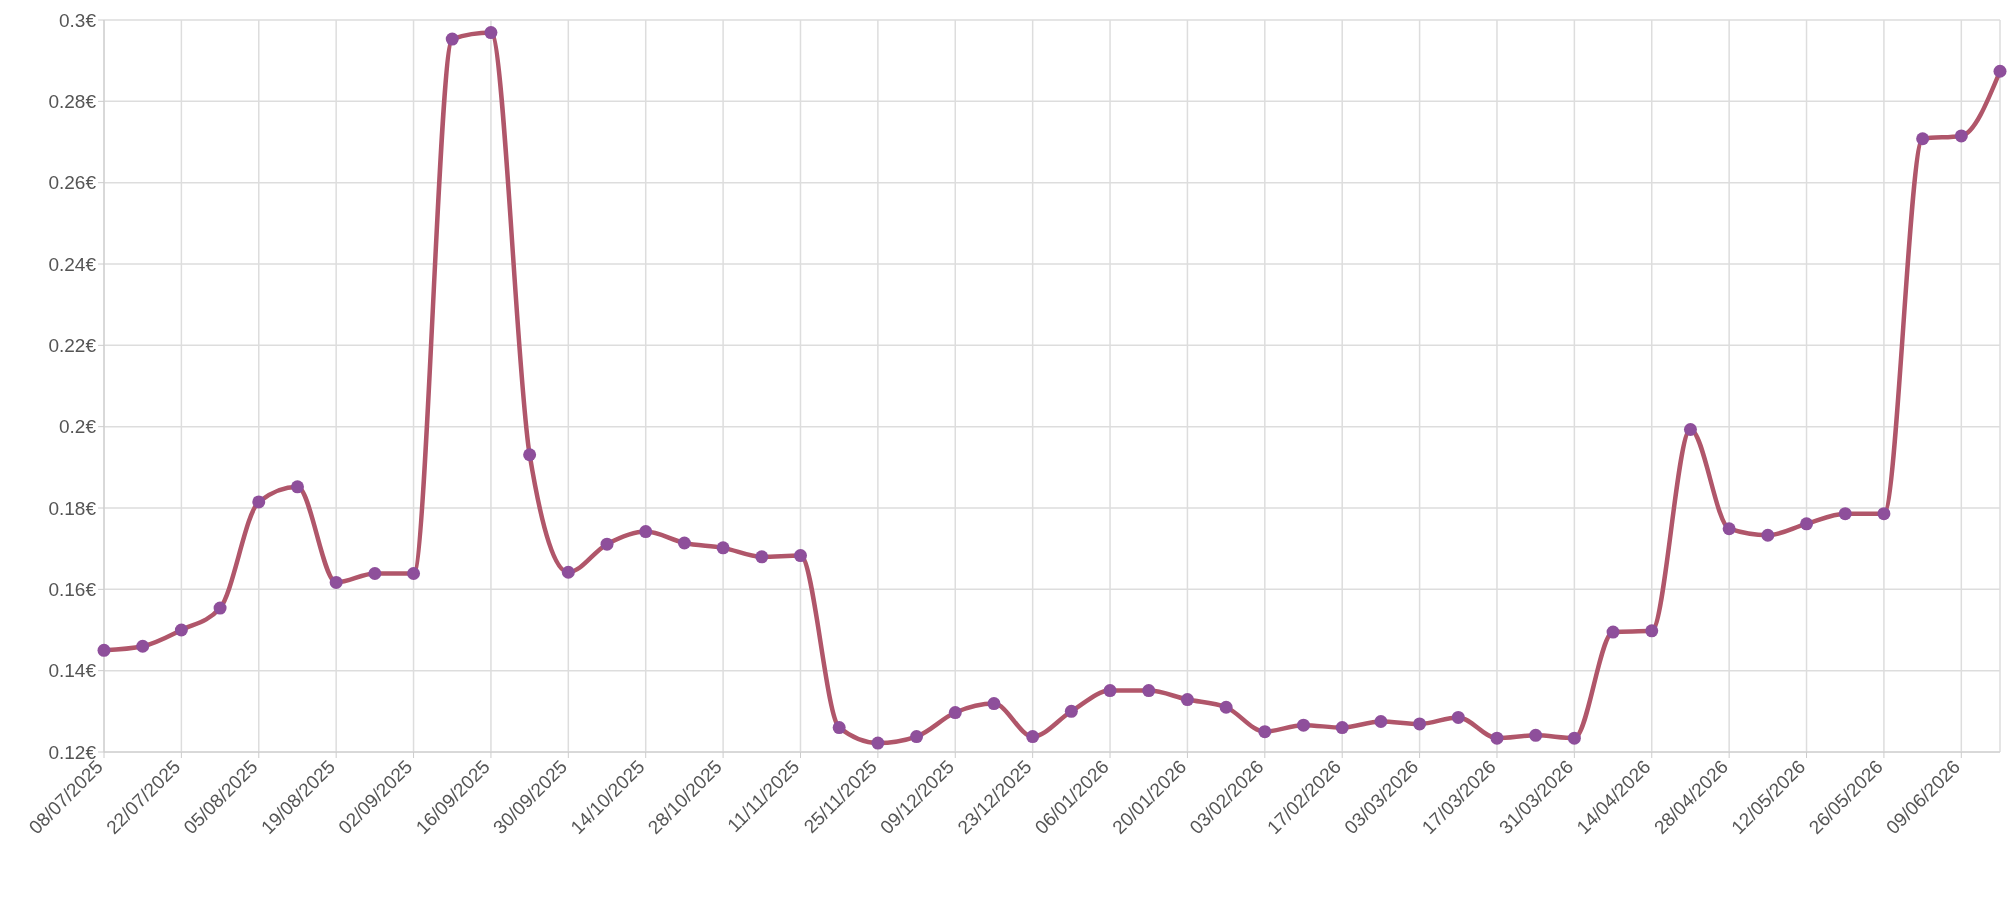 Image resolution: width=2016 pixels, height=900 pixels. What do you see at coordinates (72, 183) in the screenshot?
I see `y-tick-label: 0.26€` at bounding box center [72, 183].